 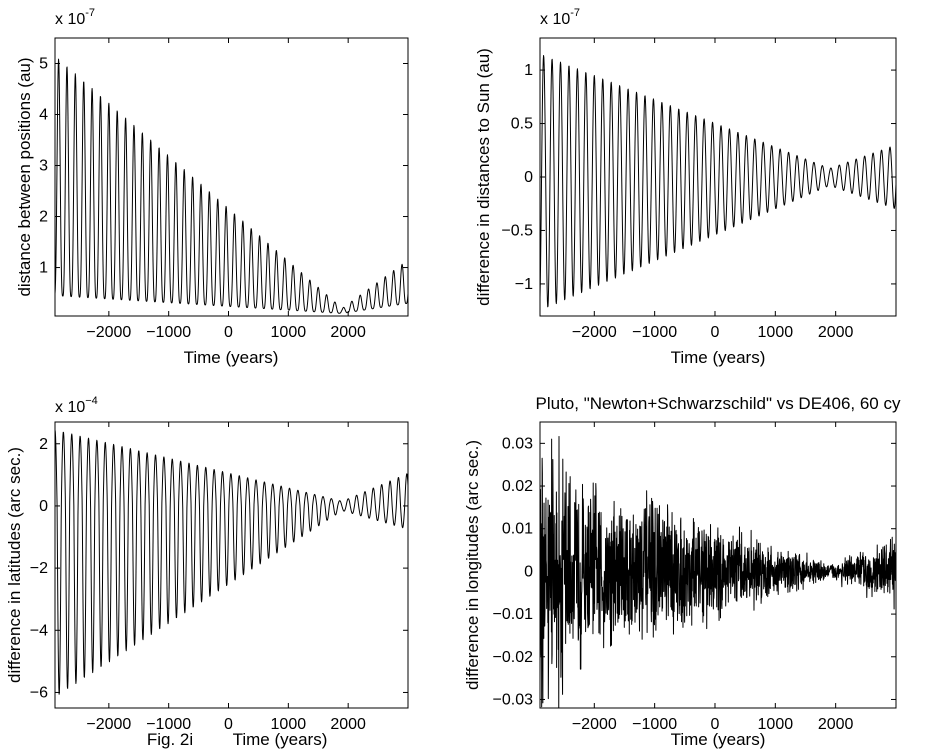 I want to click on y-tick-label: −0.01, so click(x=513, y=614).